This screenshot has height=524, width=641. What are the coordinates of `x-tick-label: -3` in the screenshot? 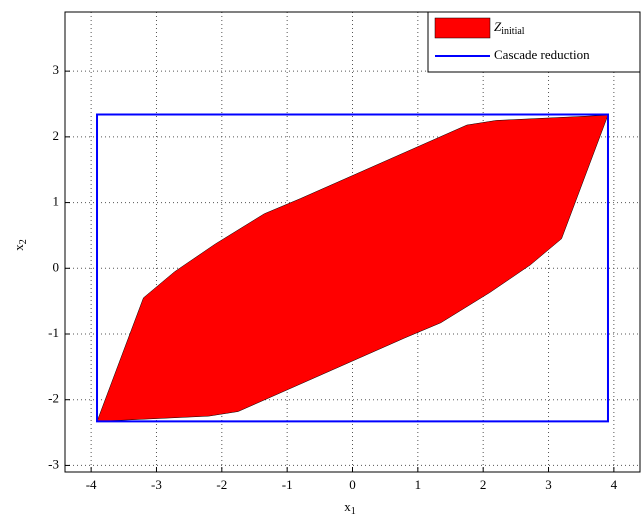 It's located at (156, 484).